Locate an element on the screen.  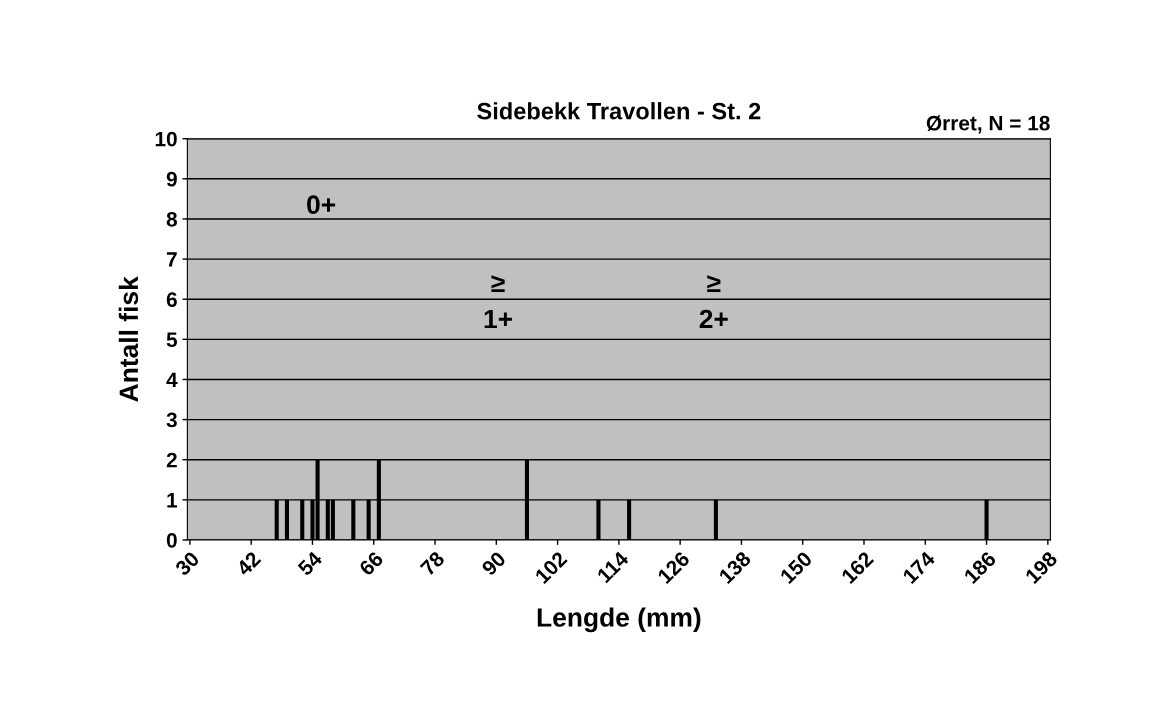
y-tick-label: 3 is located at coordinates (171, 420).